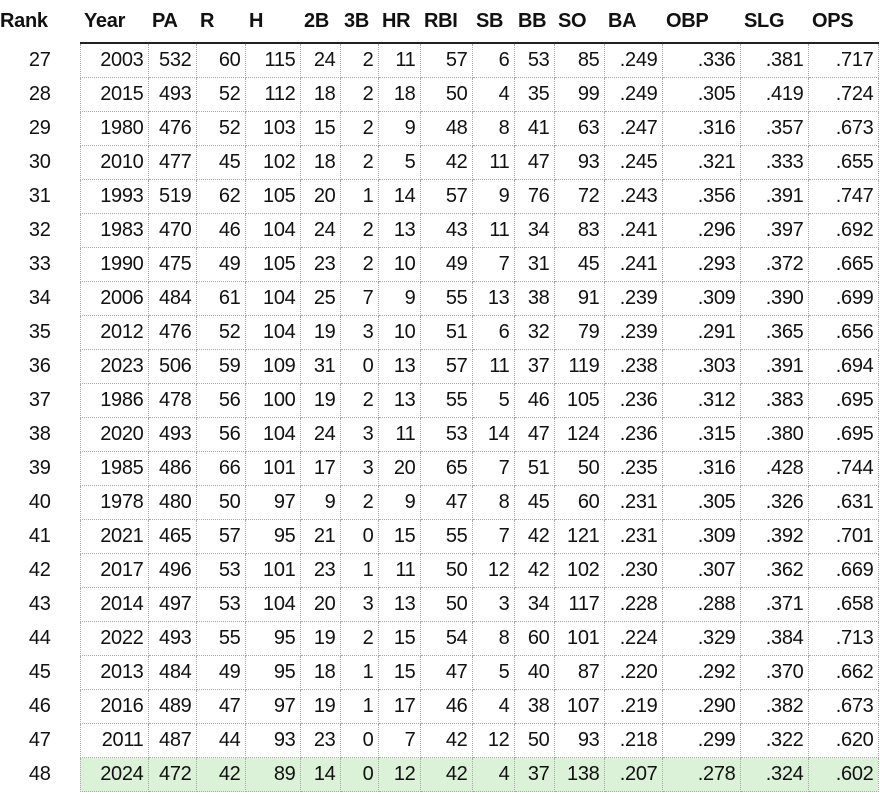 This screenshot has width=880, height=794. Describe the element at coordinates (579, 128) in the screenshot. I see `table-cell: 63` at that location.